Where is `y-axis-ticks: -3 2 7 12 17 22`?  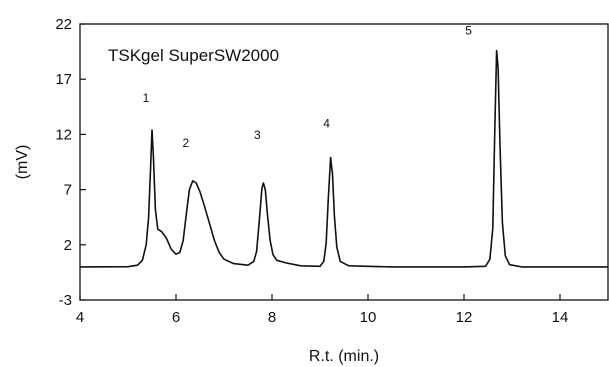
y-axis-ticks: -3 2 7 12 17 22 is located at coordinates (70, 162).